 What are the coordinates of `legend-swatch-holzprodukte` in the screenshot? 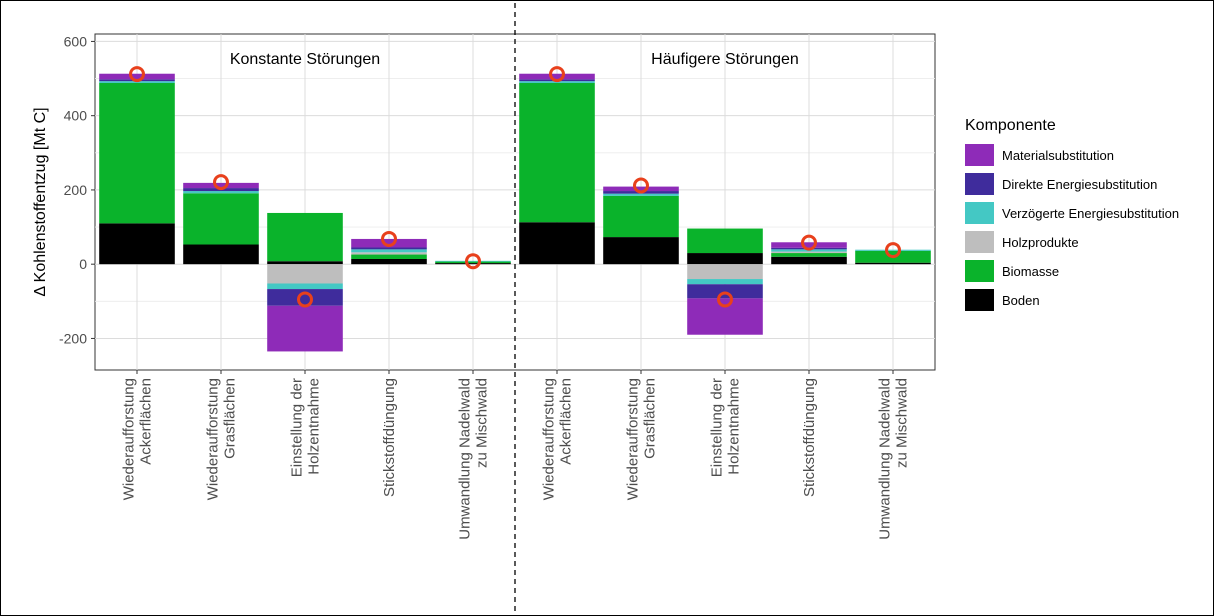 It's located at (979, 242).